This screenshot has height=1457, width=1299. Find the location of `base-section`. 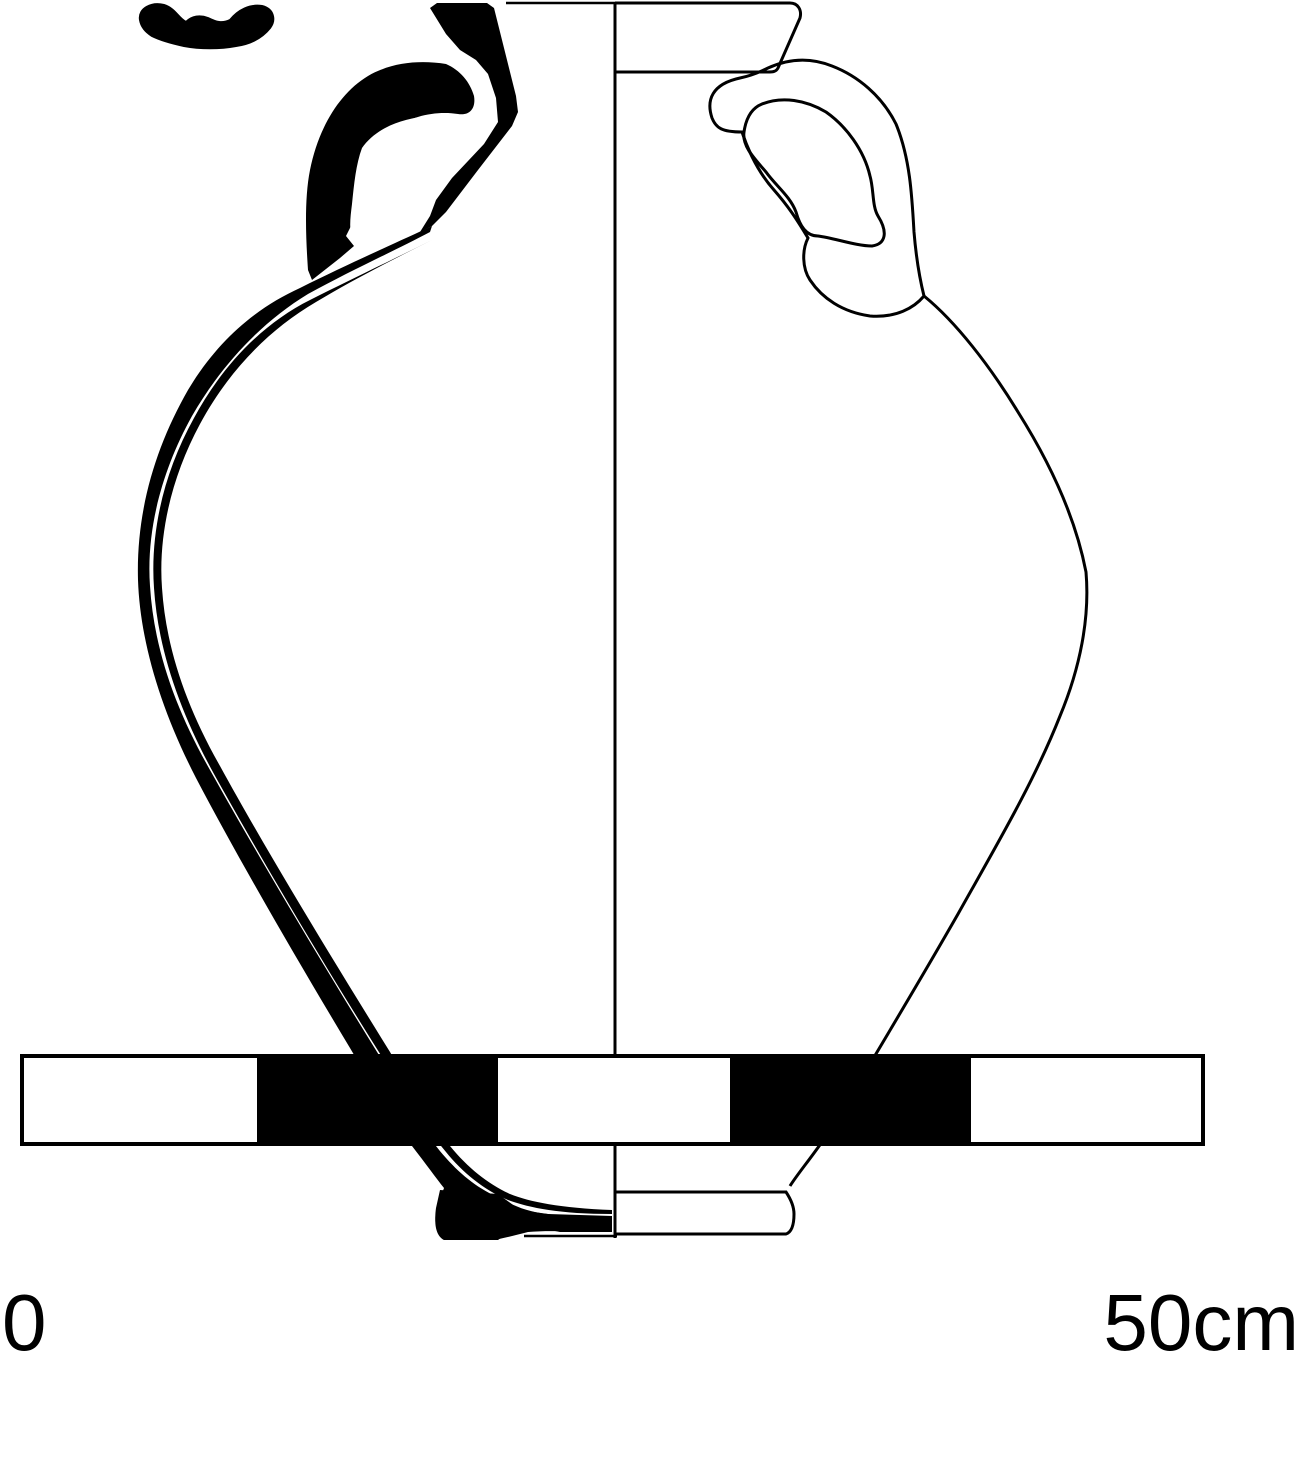

base-section is located at coordinates (523, 1215).